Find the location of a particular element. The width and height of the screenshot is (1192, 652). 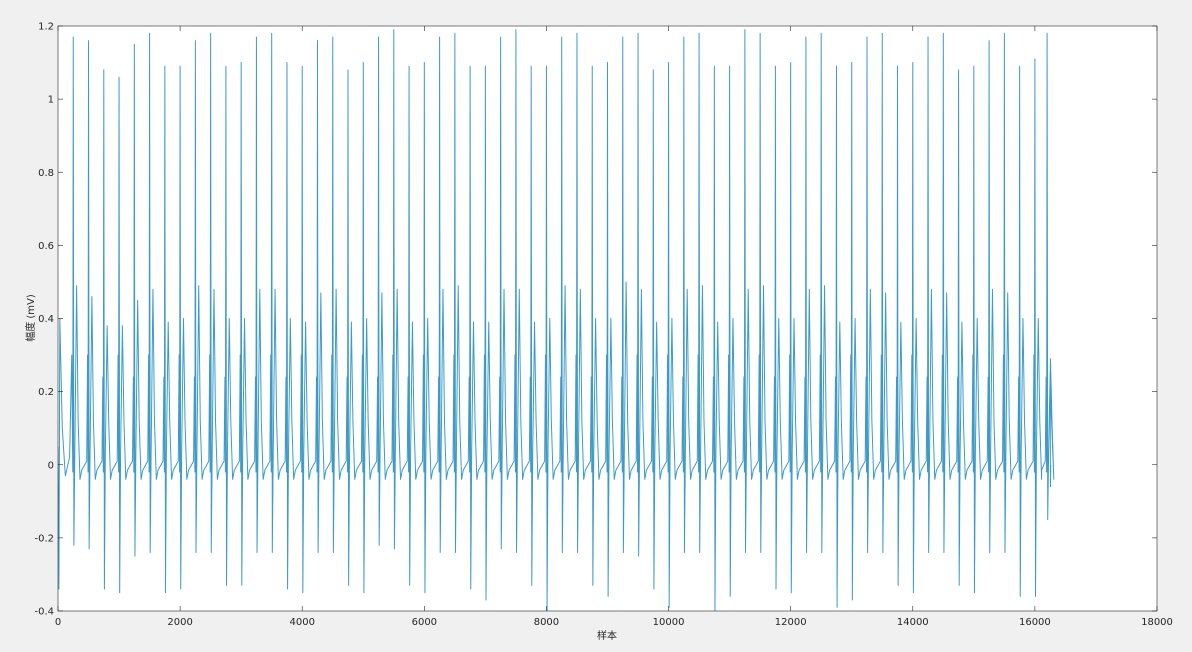

x-tick-label: 4000 is located at coordinates (301, 622).